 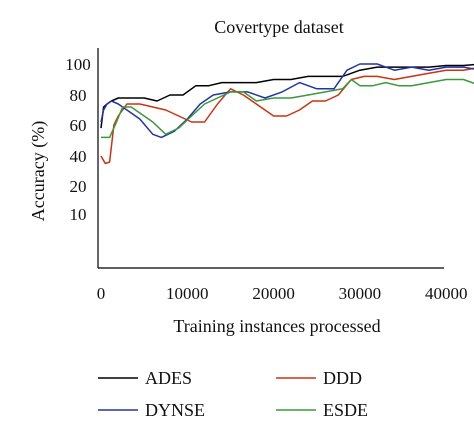 What do you see at coordinates (78, 156) in the screenshot?
I see `y-tick-label: 40` at bounding box center [78, 156].